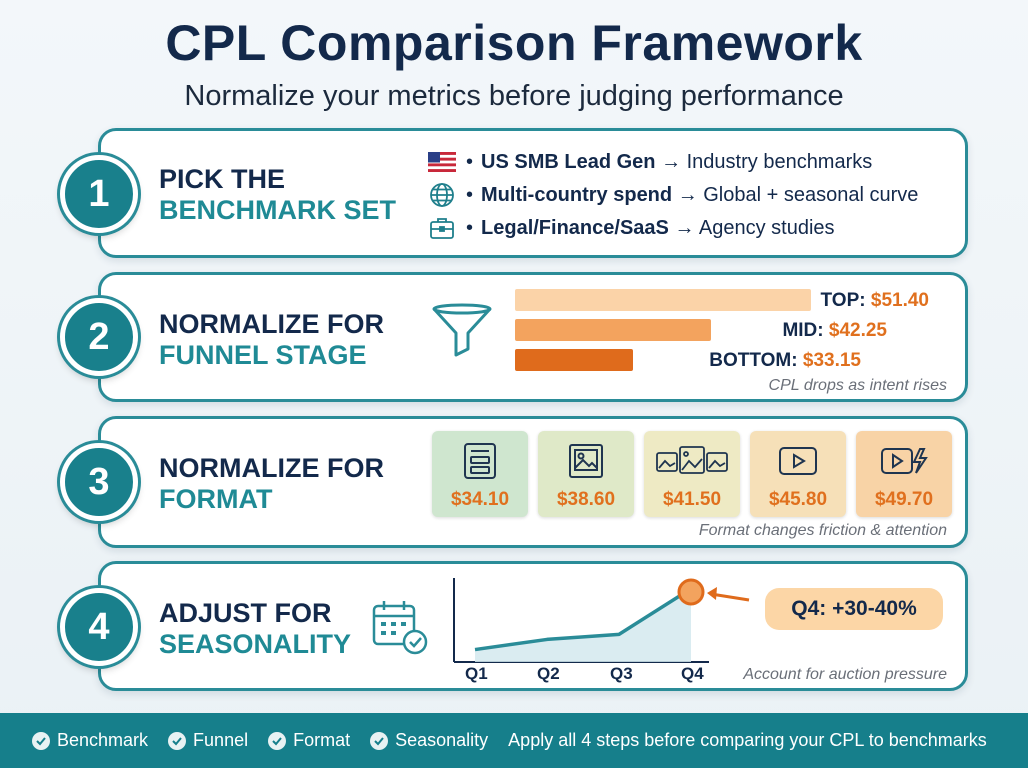 Image resolution: width=1028 pixels, height=768 pixels. I want to click on quarter-label: Q2, so click(548, 673).